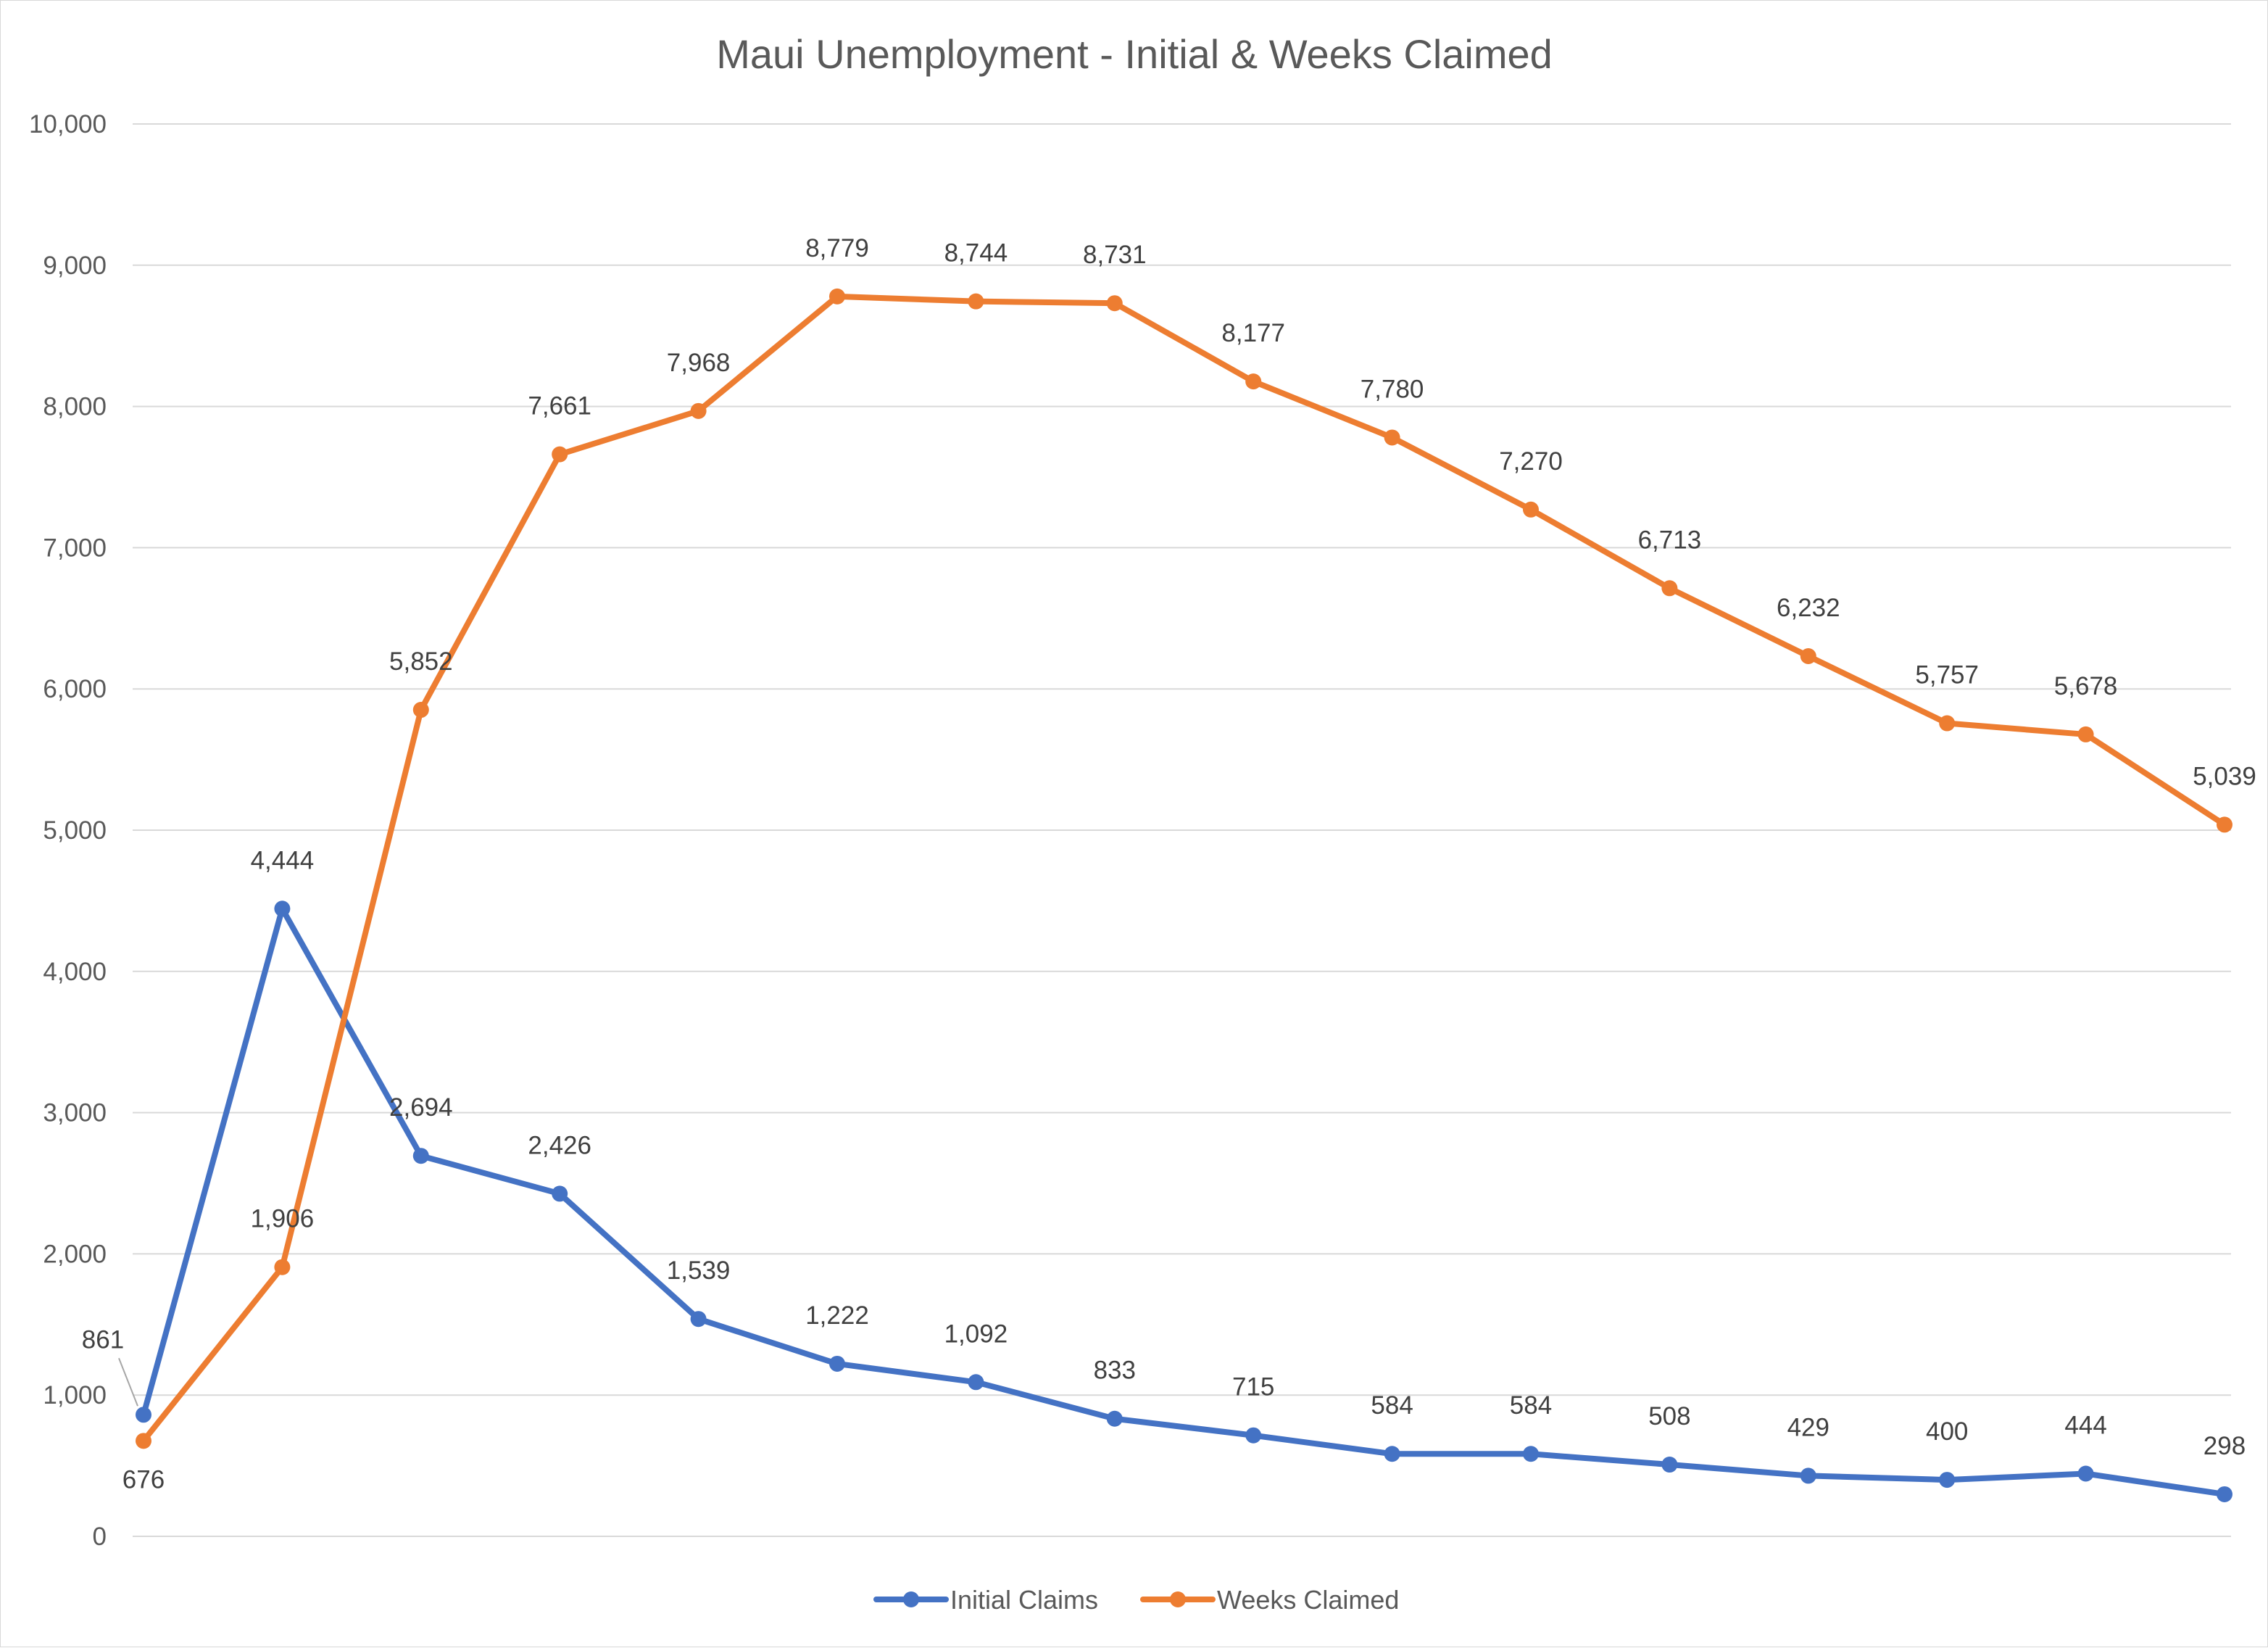 Image resolution: width=2268 pixels, height=1648 pixels. I want to click on y-tick-label: 5,000, so click(75, 830).